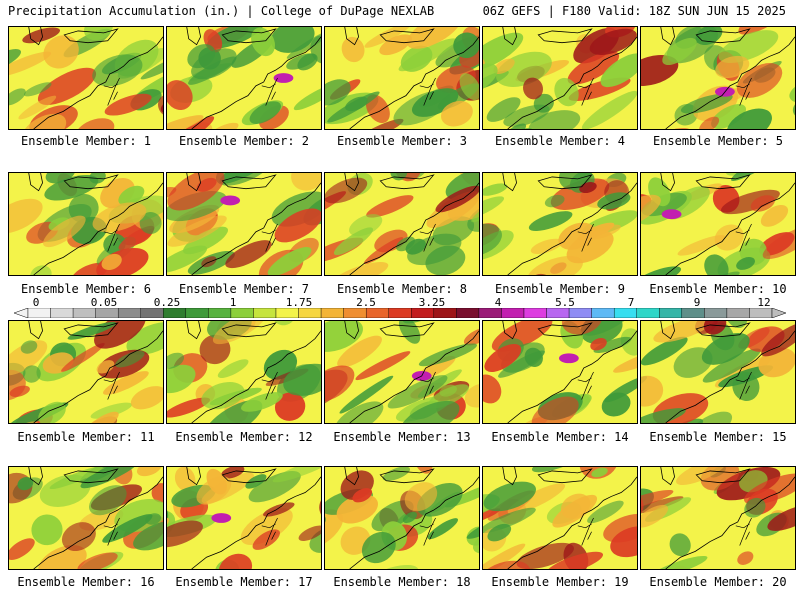 The image size is (800, 600). I want to click on ensemble-member-label: Ensemble Member: 20, so click(718, 582).